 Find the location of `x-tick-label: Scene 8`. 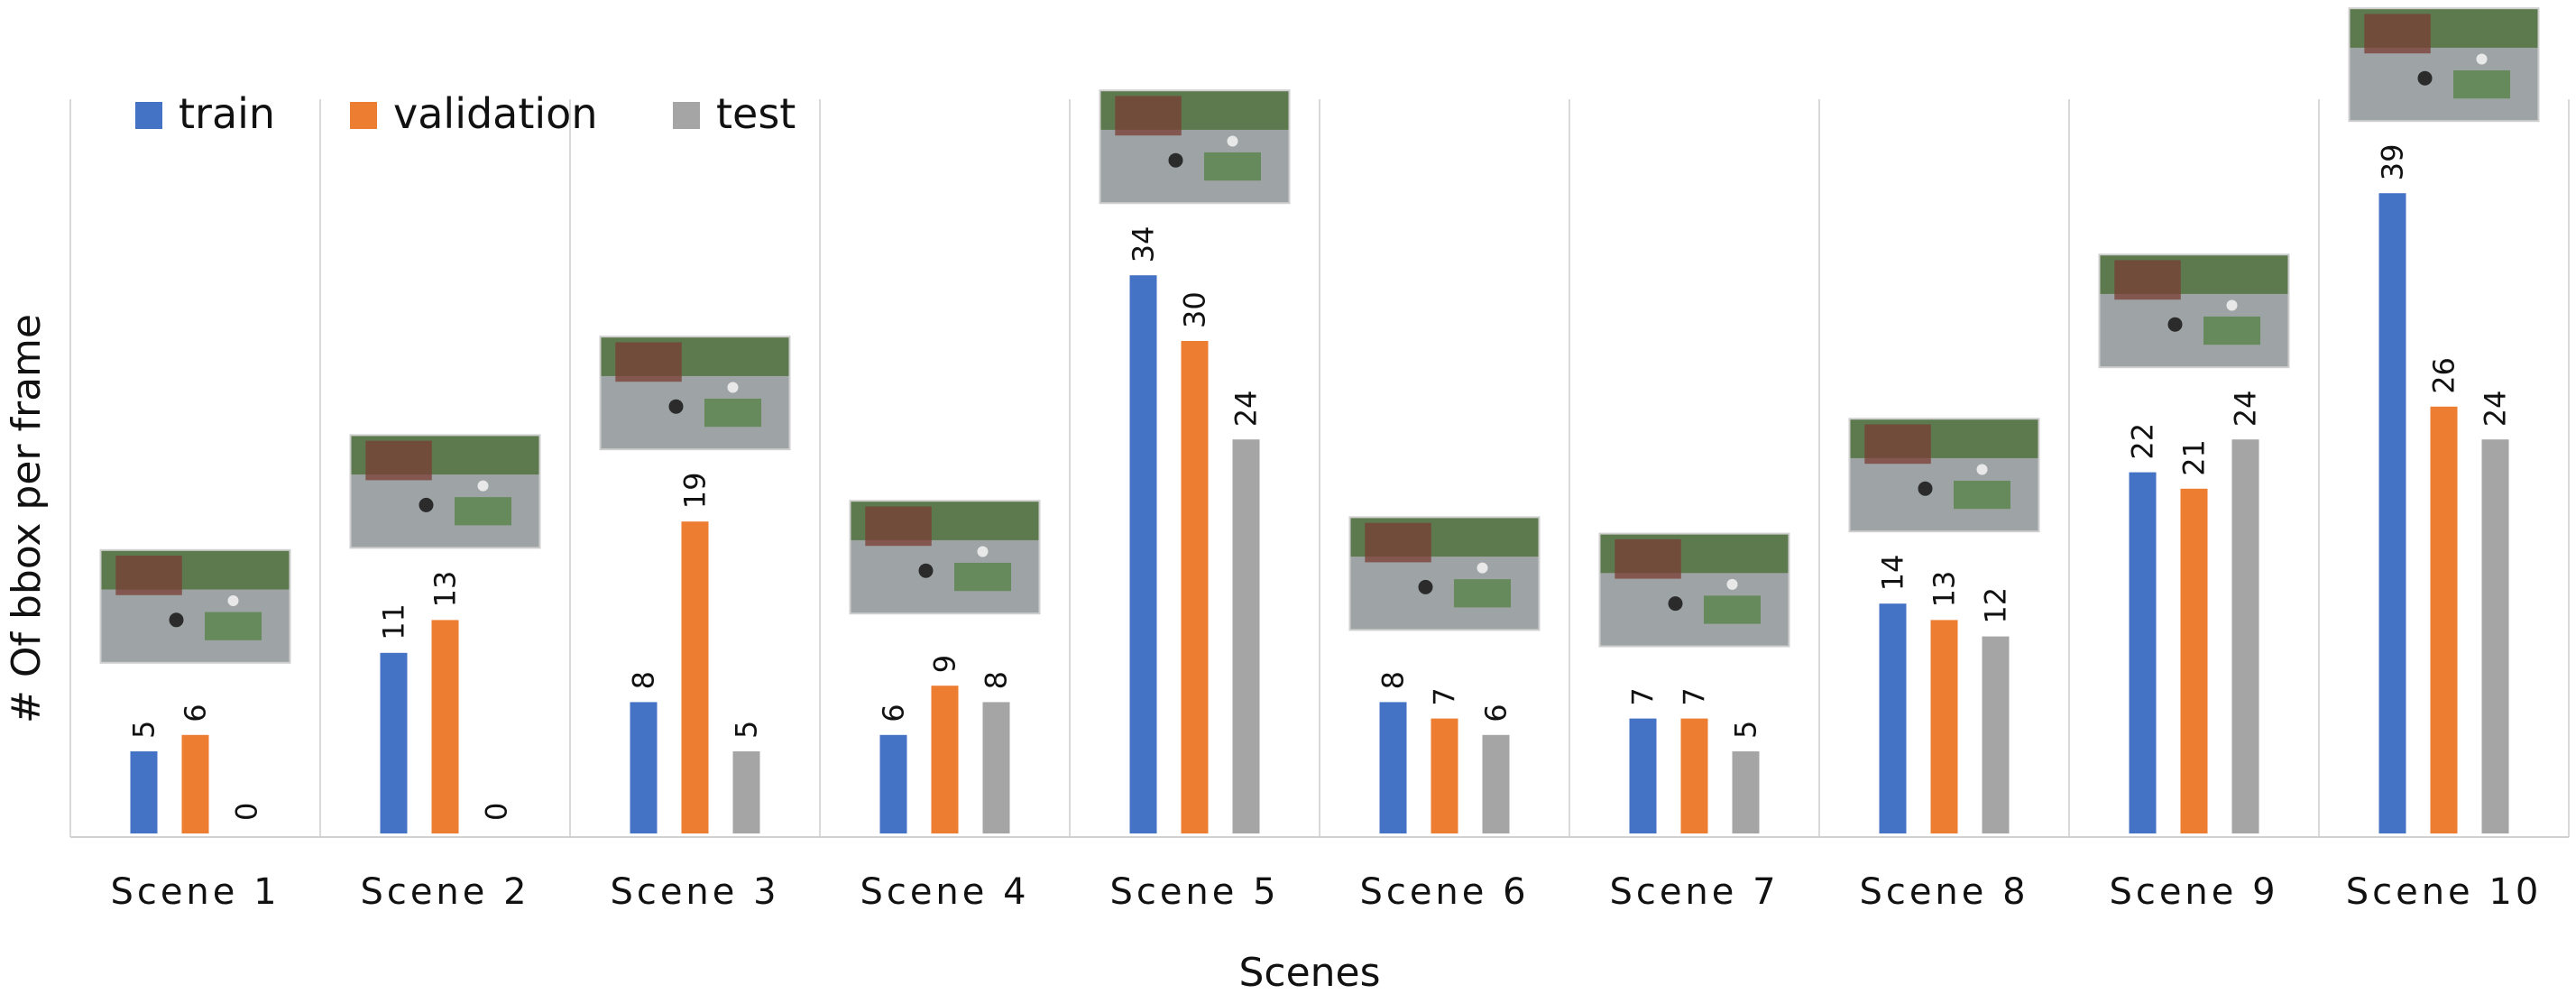

x-tick-label: Scene 8 is located at coordinates (1944, 892).